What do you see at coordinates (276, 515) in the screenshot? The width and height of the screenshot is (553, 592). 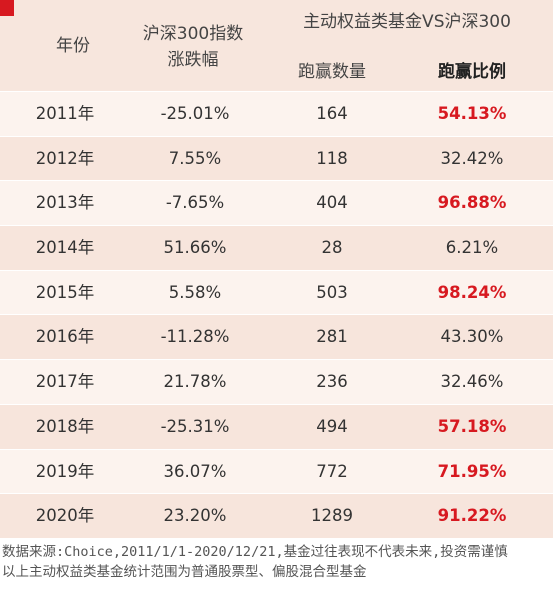 I see `table-row: 2020年 23.20% 1289 91.22%` at bounding box center [276, 515].